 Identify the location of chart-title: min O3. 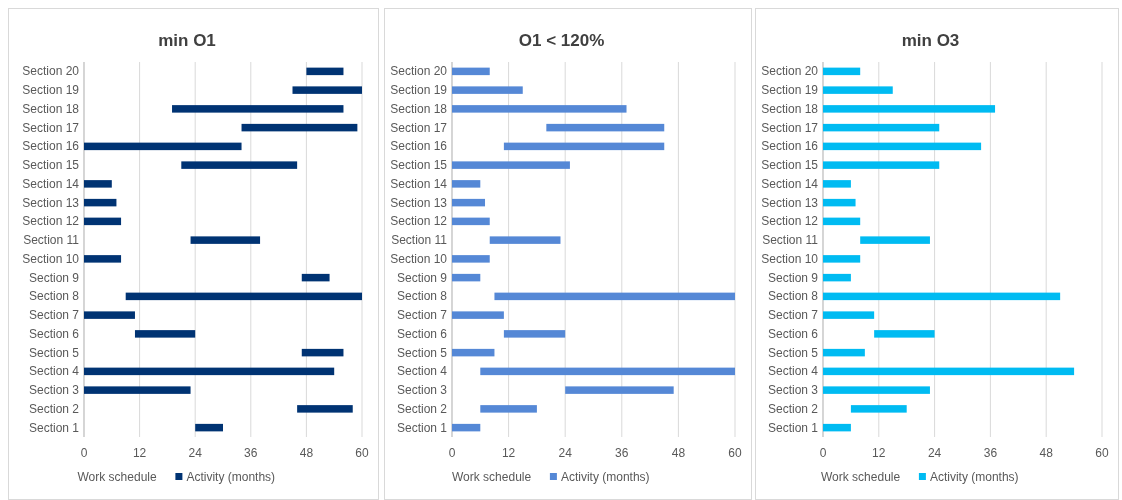
(930, 40).